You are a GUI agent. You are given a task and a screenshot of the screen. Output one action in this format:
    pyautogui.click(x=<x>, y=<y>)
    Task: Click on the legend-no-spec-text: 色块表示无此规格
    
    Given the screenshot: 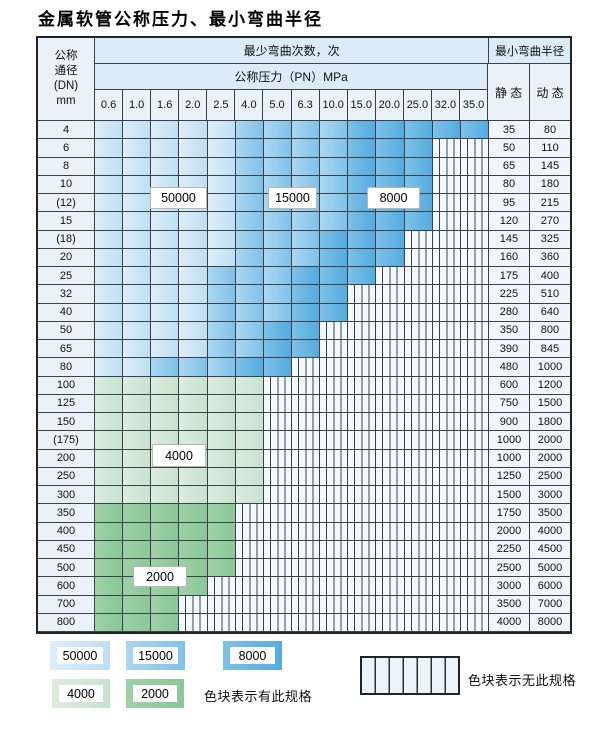 What is the action you would take?
    pyautogui.click(x=522, y=680)
    